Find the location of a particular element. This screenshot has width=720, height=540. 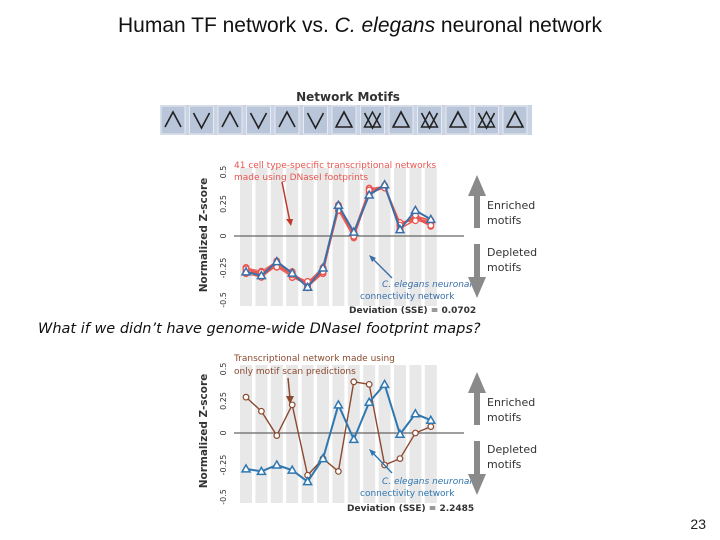

top-enriched-2: motifs is located at coordinates (504, 220).